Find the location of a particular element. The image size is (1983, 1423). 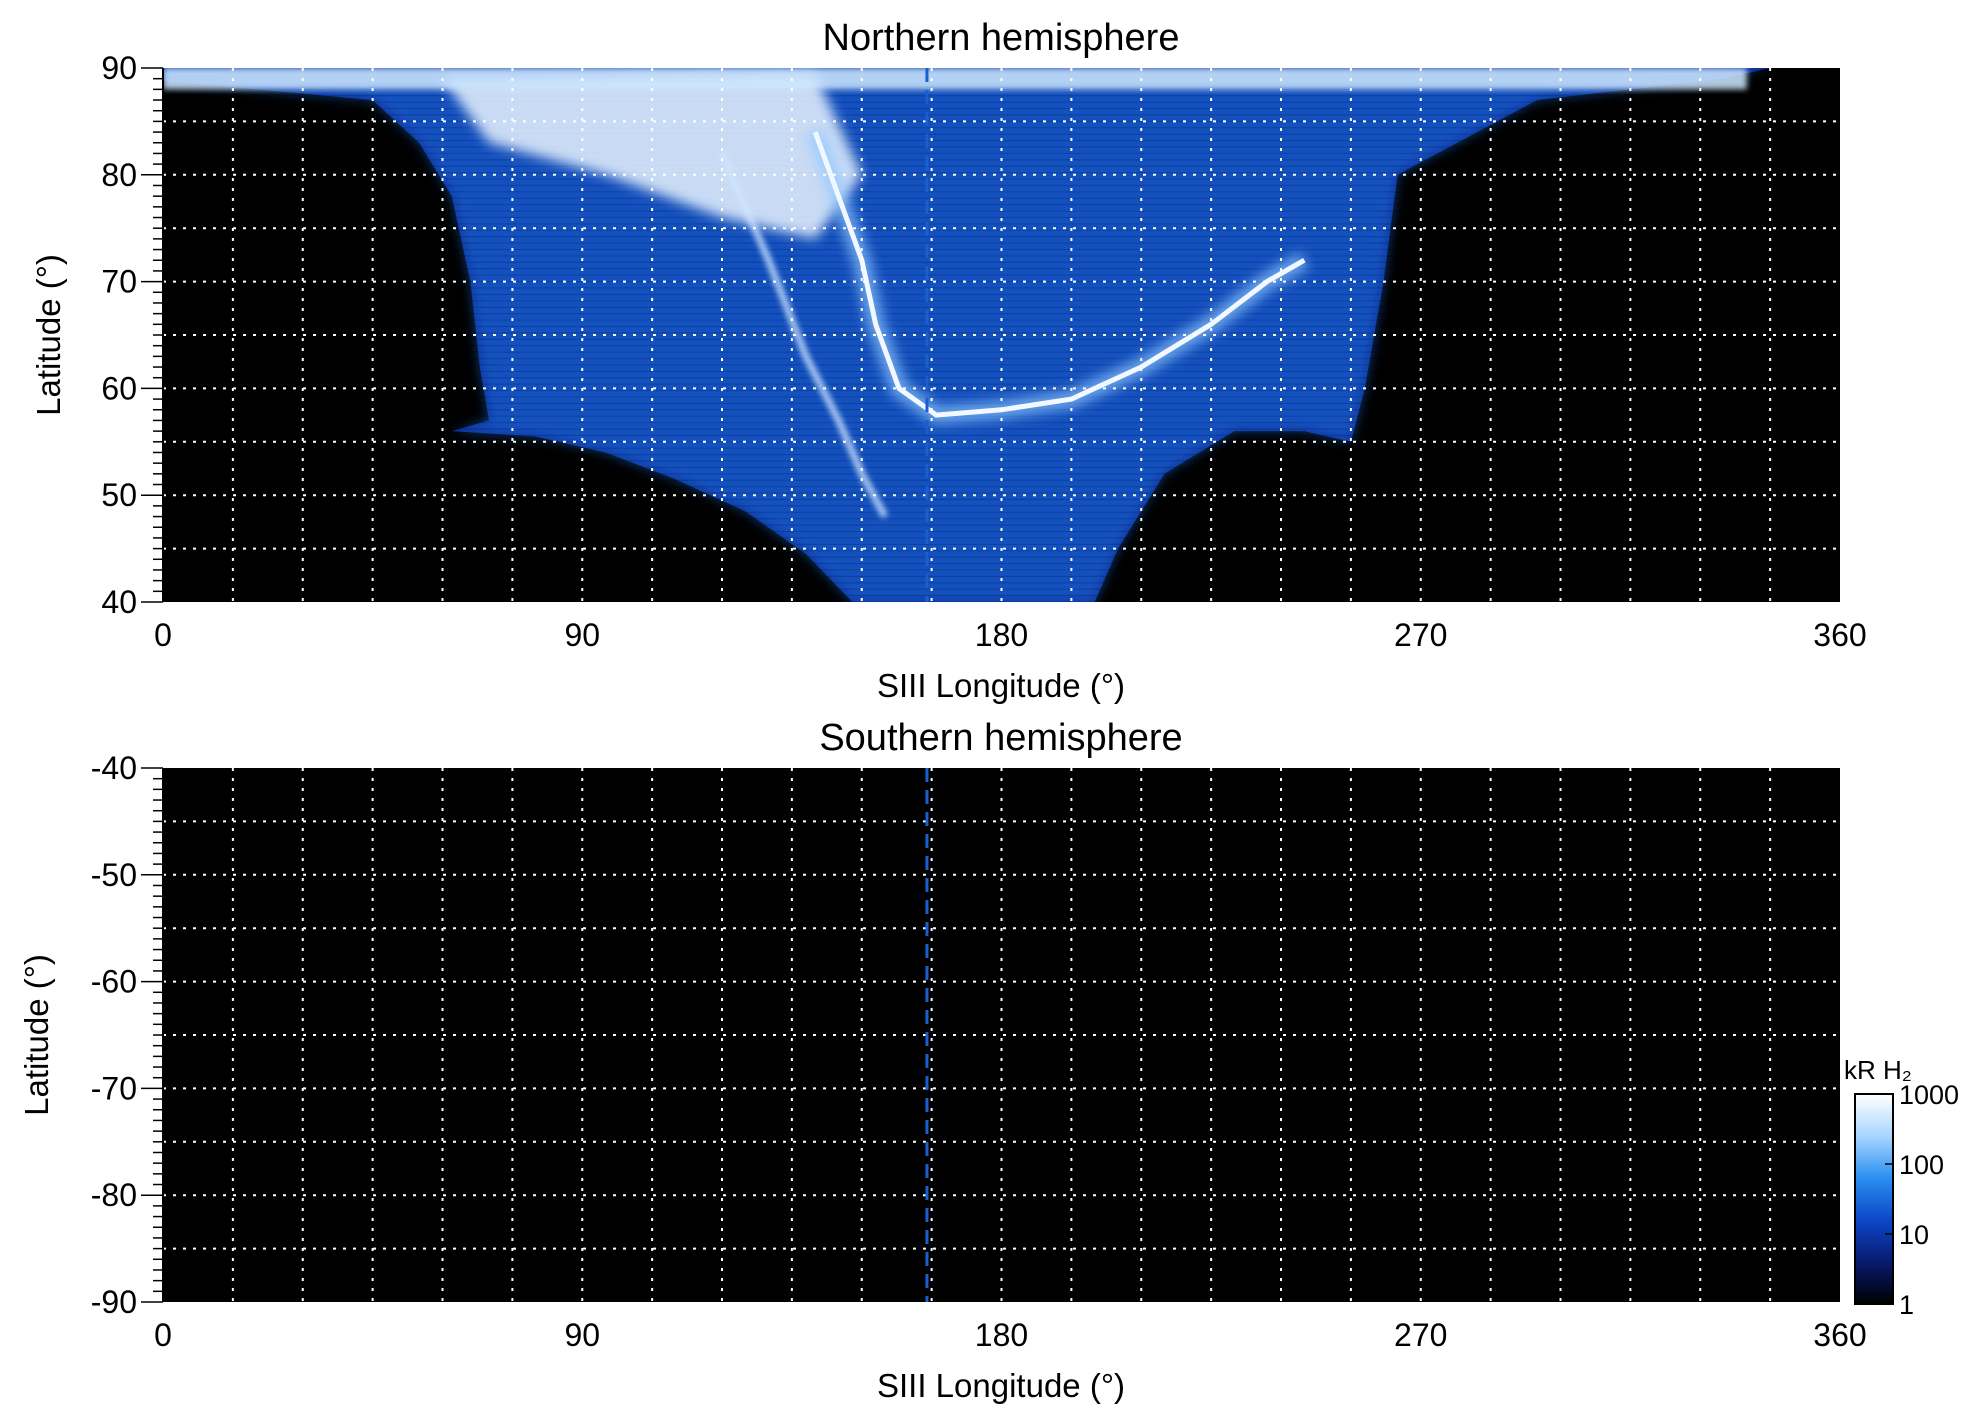

north-panel-title: Northern hemisphere is located at coordinates (1001, 38).